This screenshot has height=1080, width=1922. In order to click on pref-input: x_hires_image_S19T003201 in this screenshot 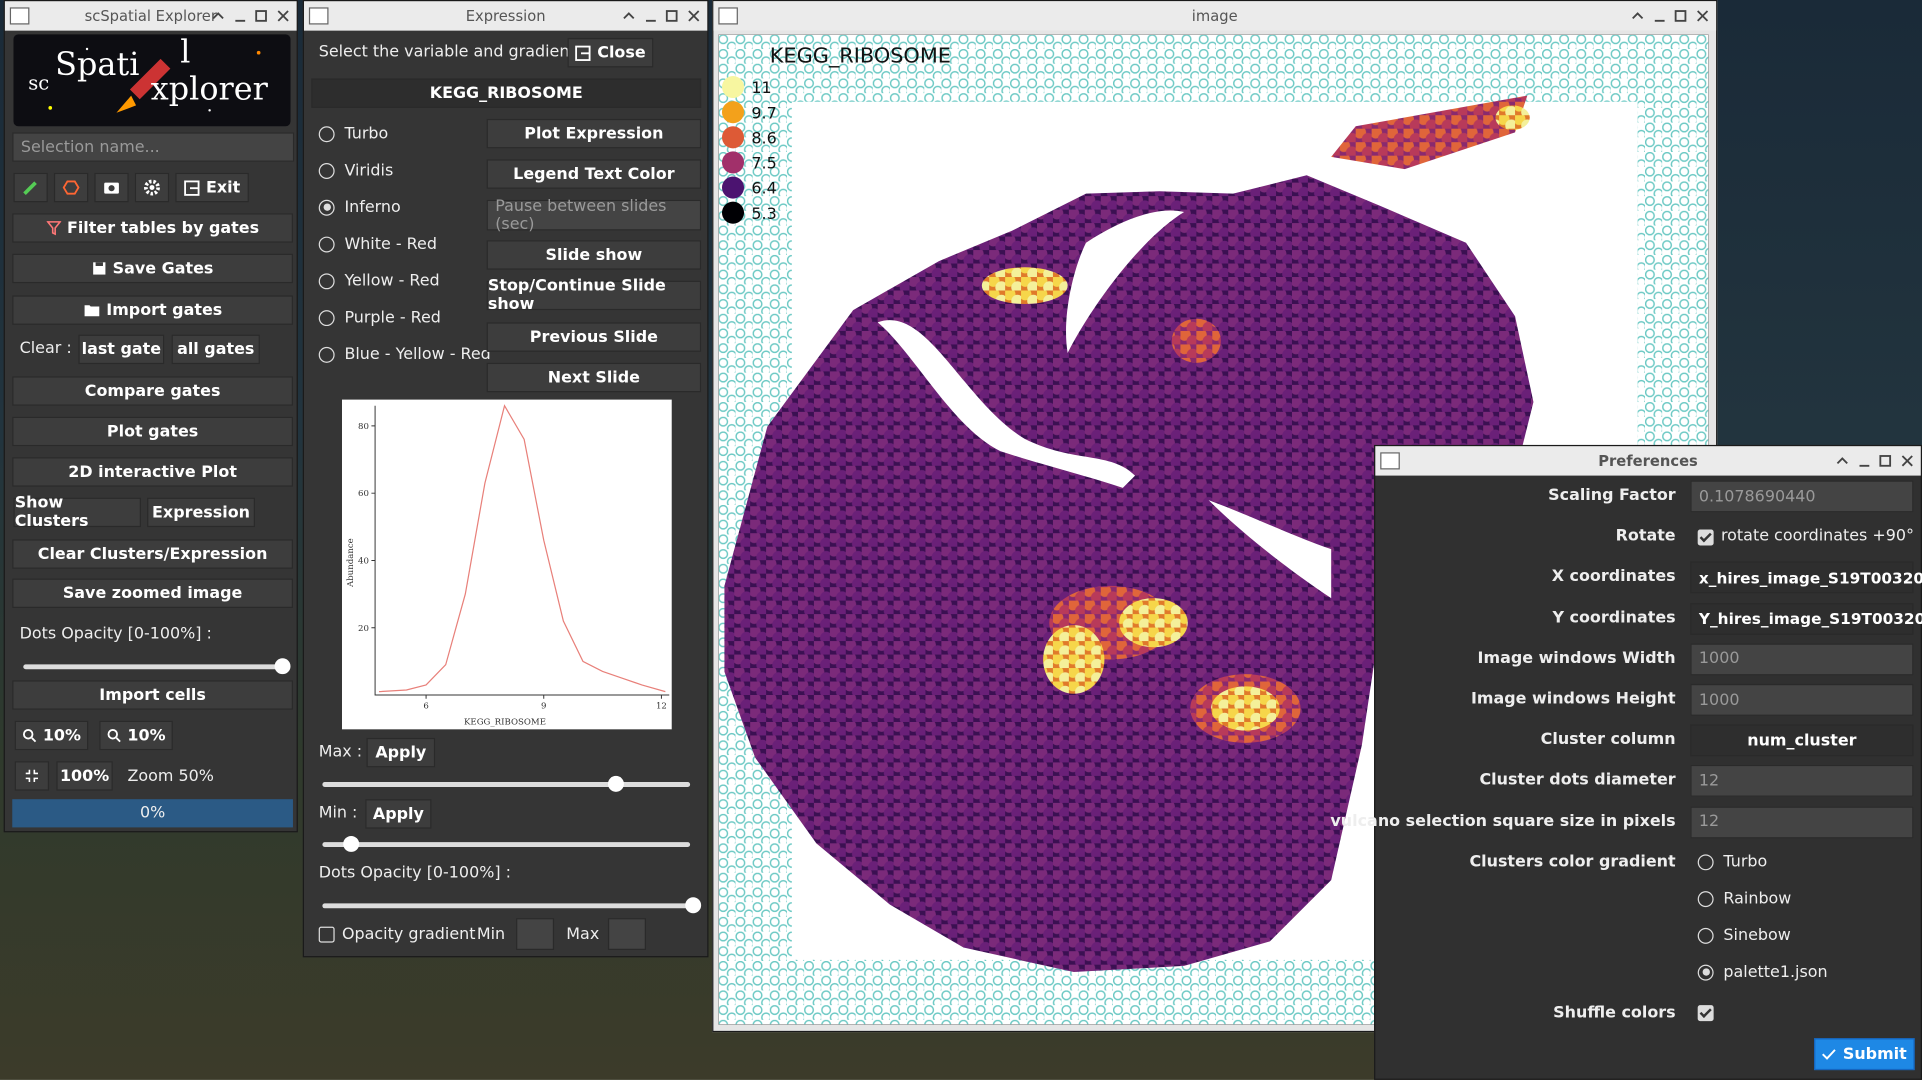, I will do `click(1806, 577)`.